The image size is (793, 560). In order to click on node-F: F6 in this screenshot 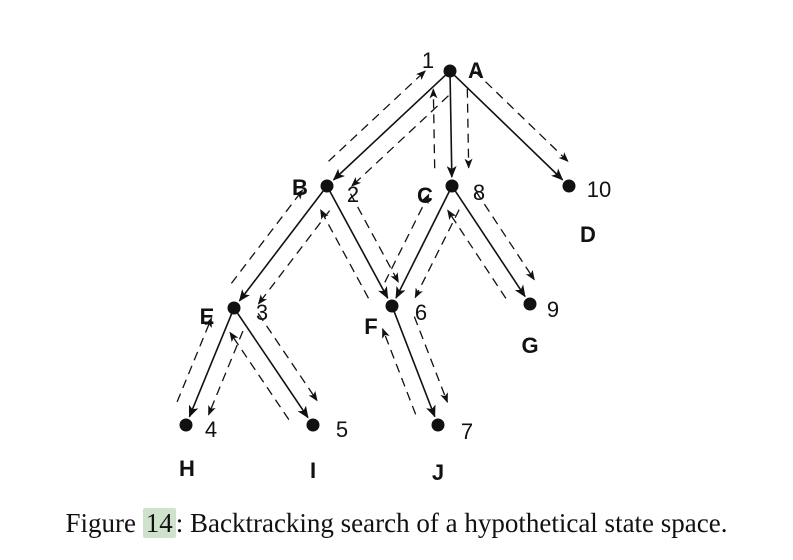, I will do `click(395, 319)`.